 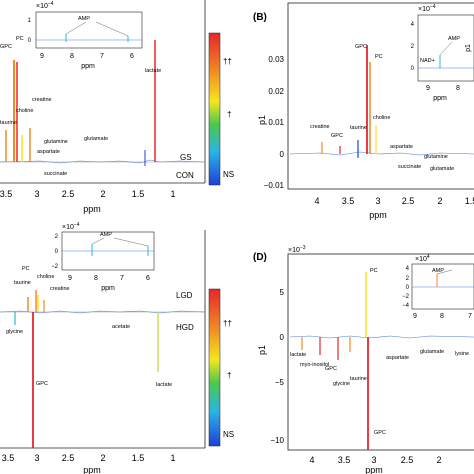 I want to click on panel-c-inset: ×10−4 2 0 −2 AMP 9 8 7 6 ppm, so click(x=103, y=257).